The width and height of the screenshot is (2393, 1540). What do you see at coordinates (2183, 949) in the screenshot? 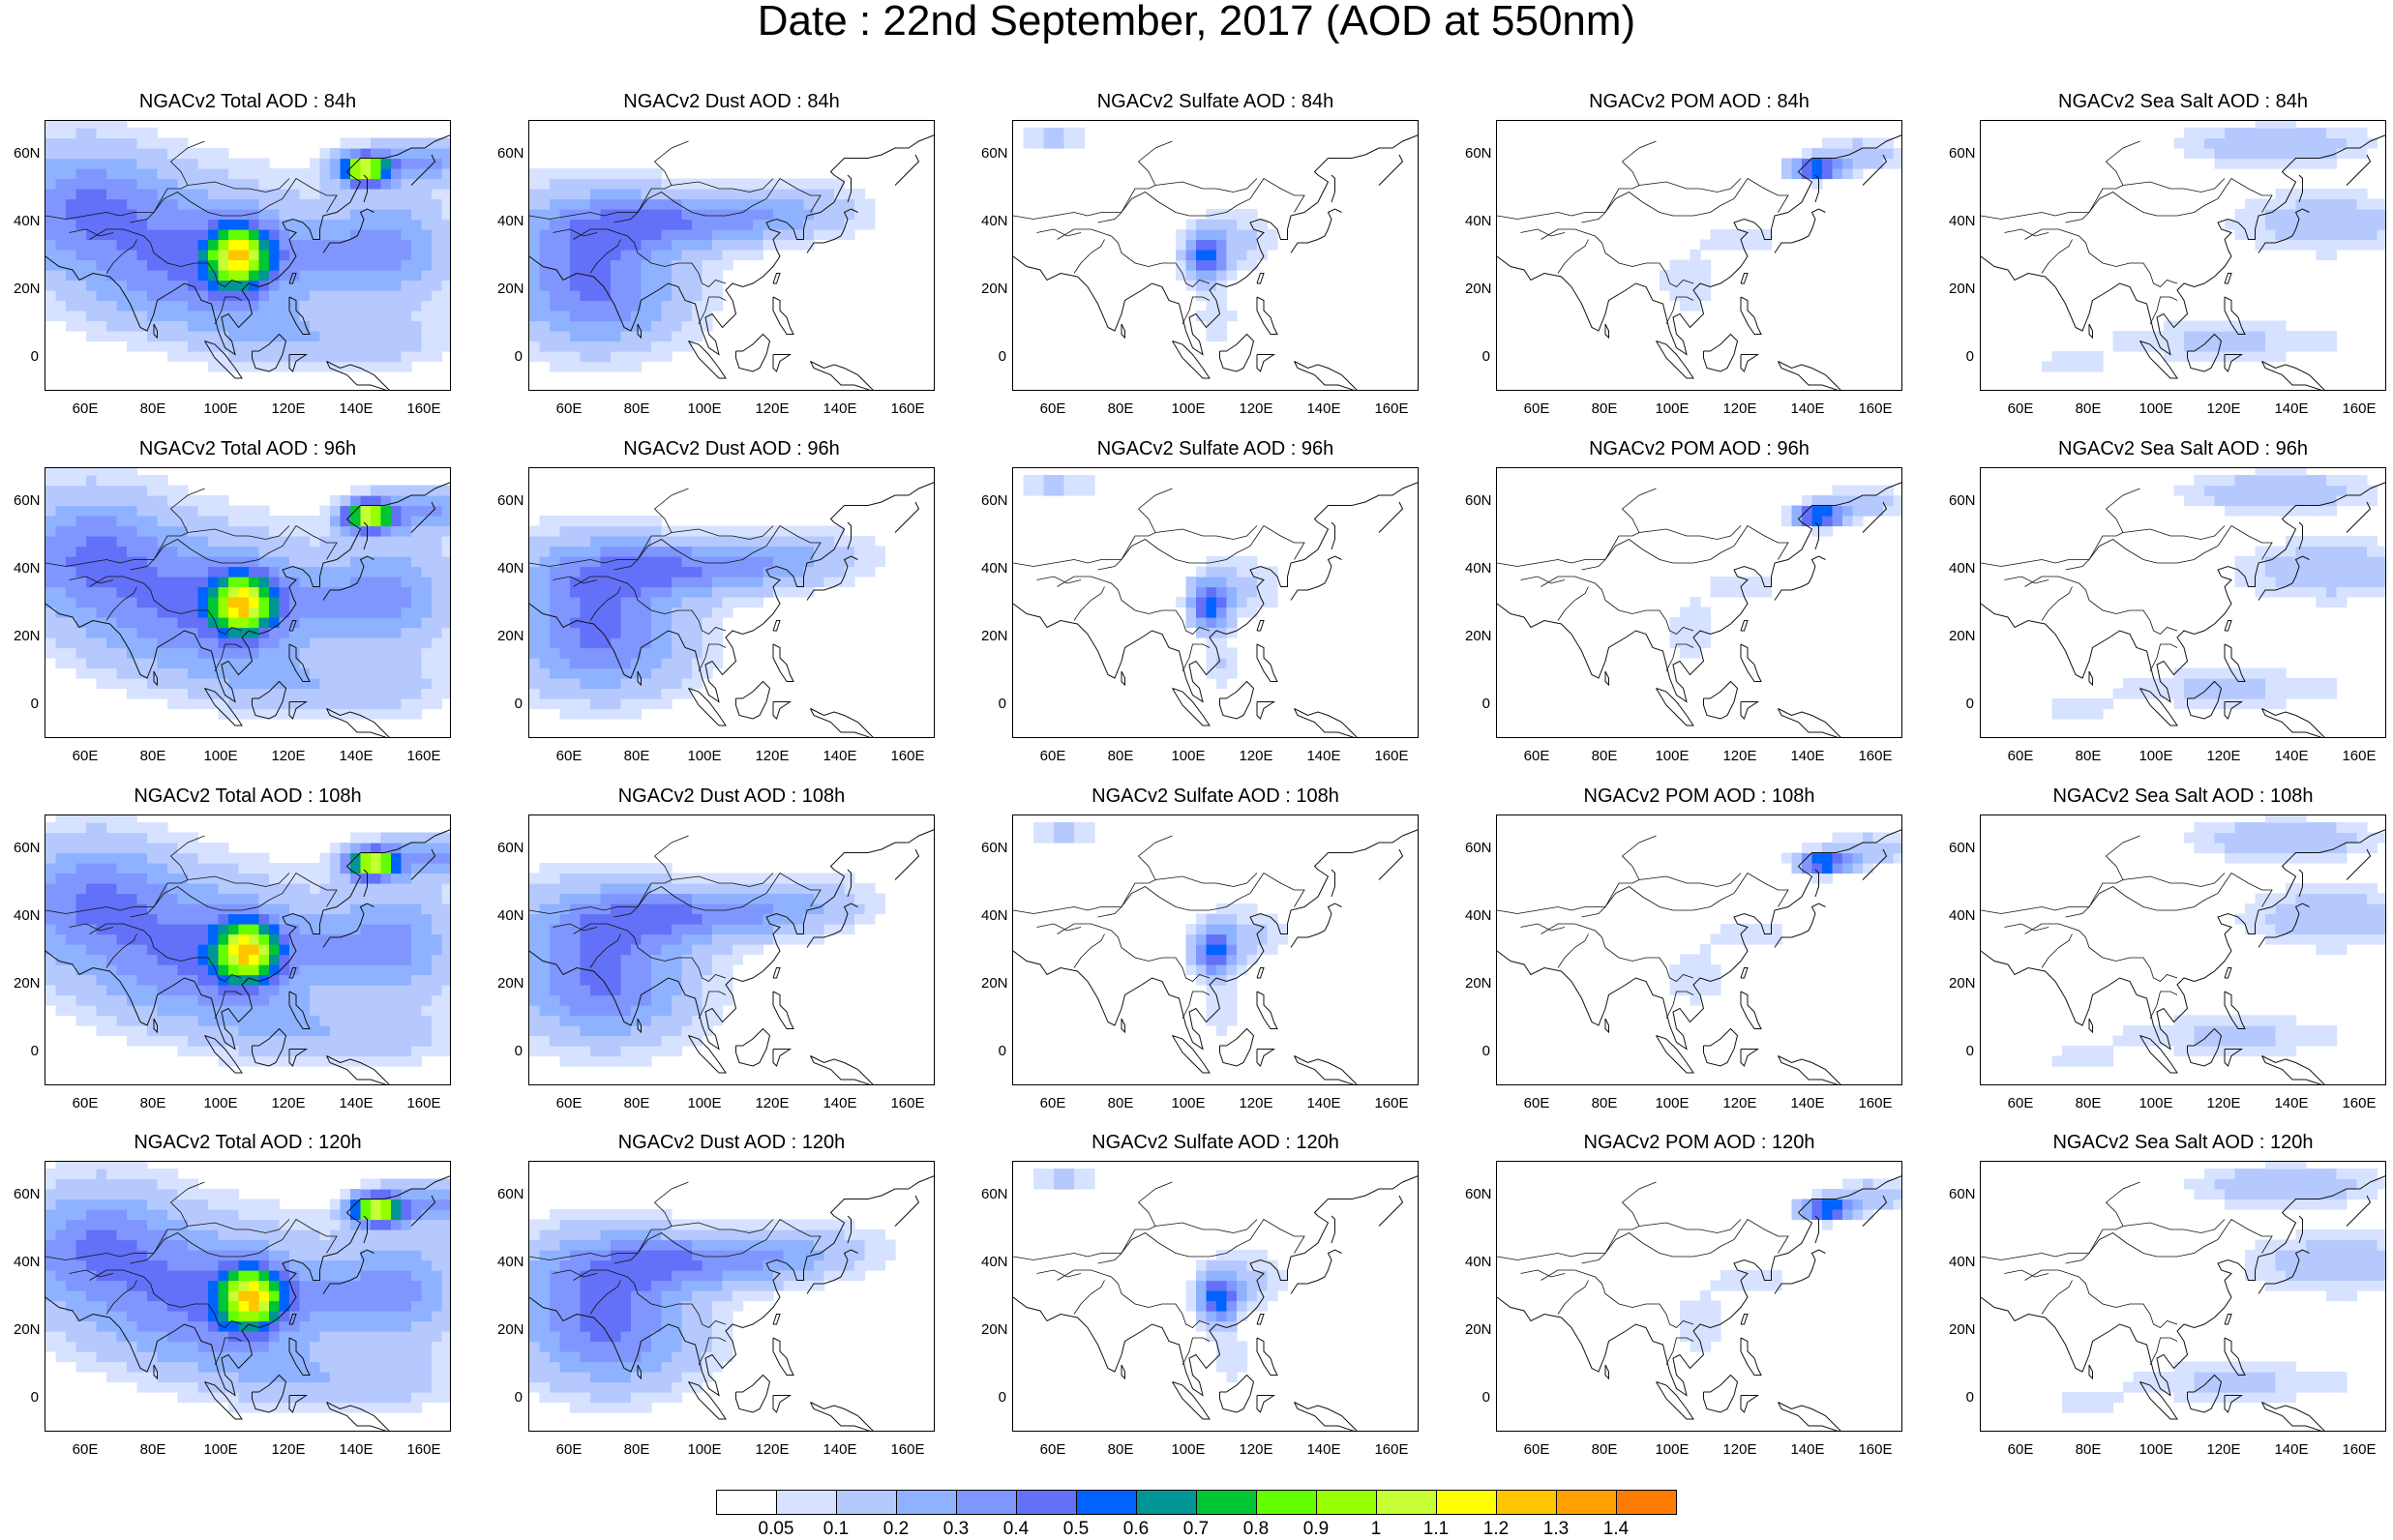
I see `map-seasalt-108h` at bounding box center [2183, 949].